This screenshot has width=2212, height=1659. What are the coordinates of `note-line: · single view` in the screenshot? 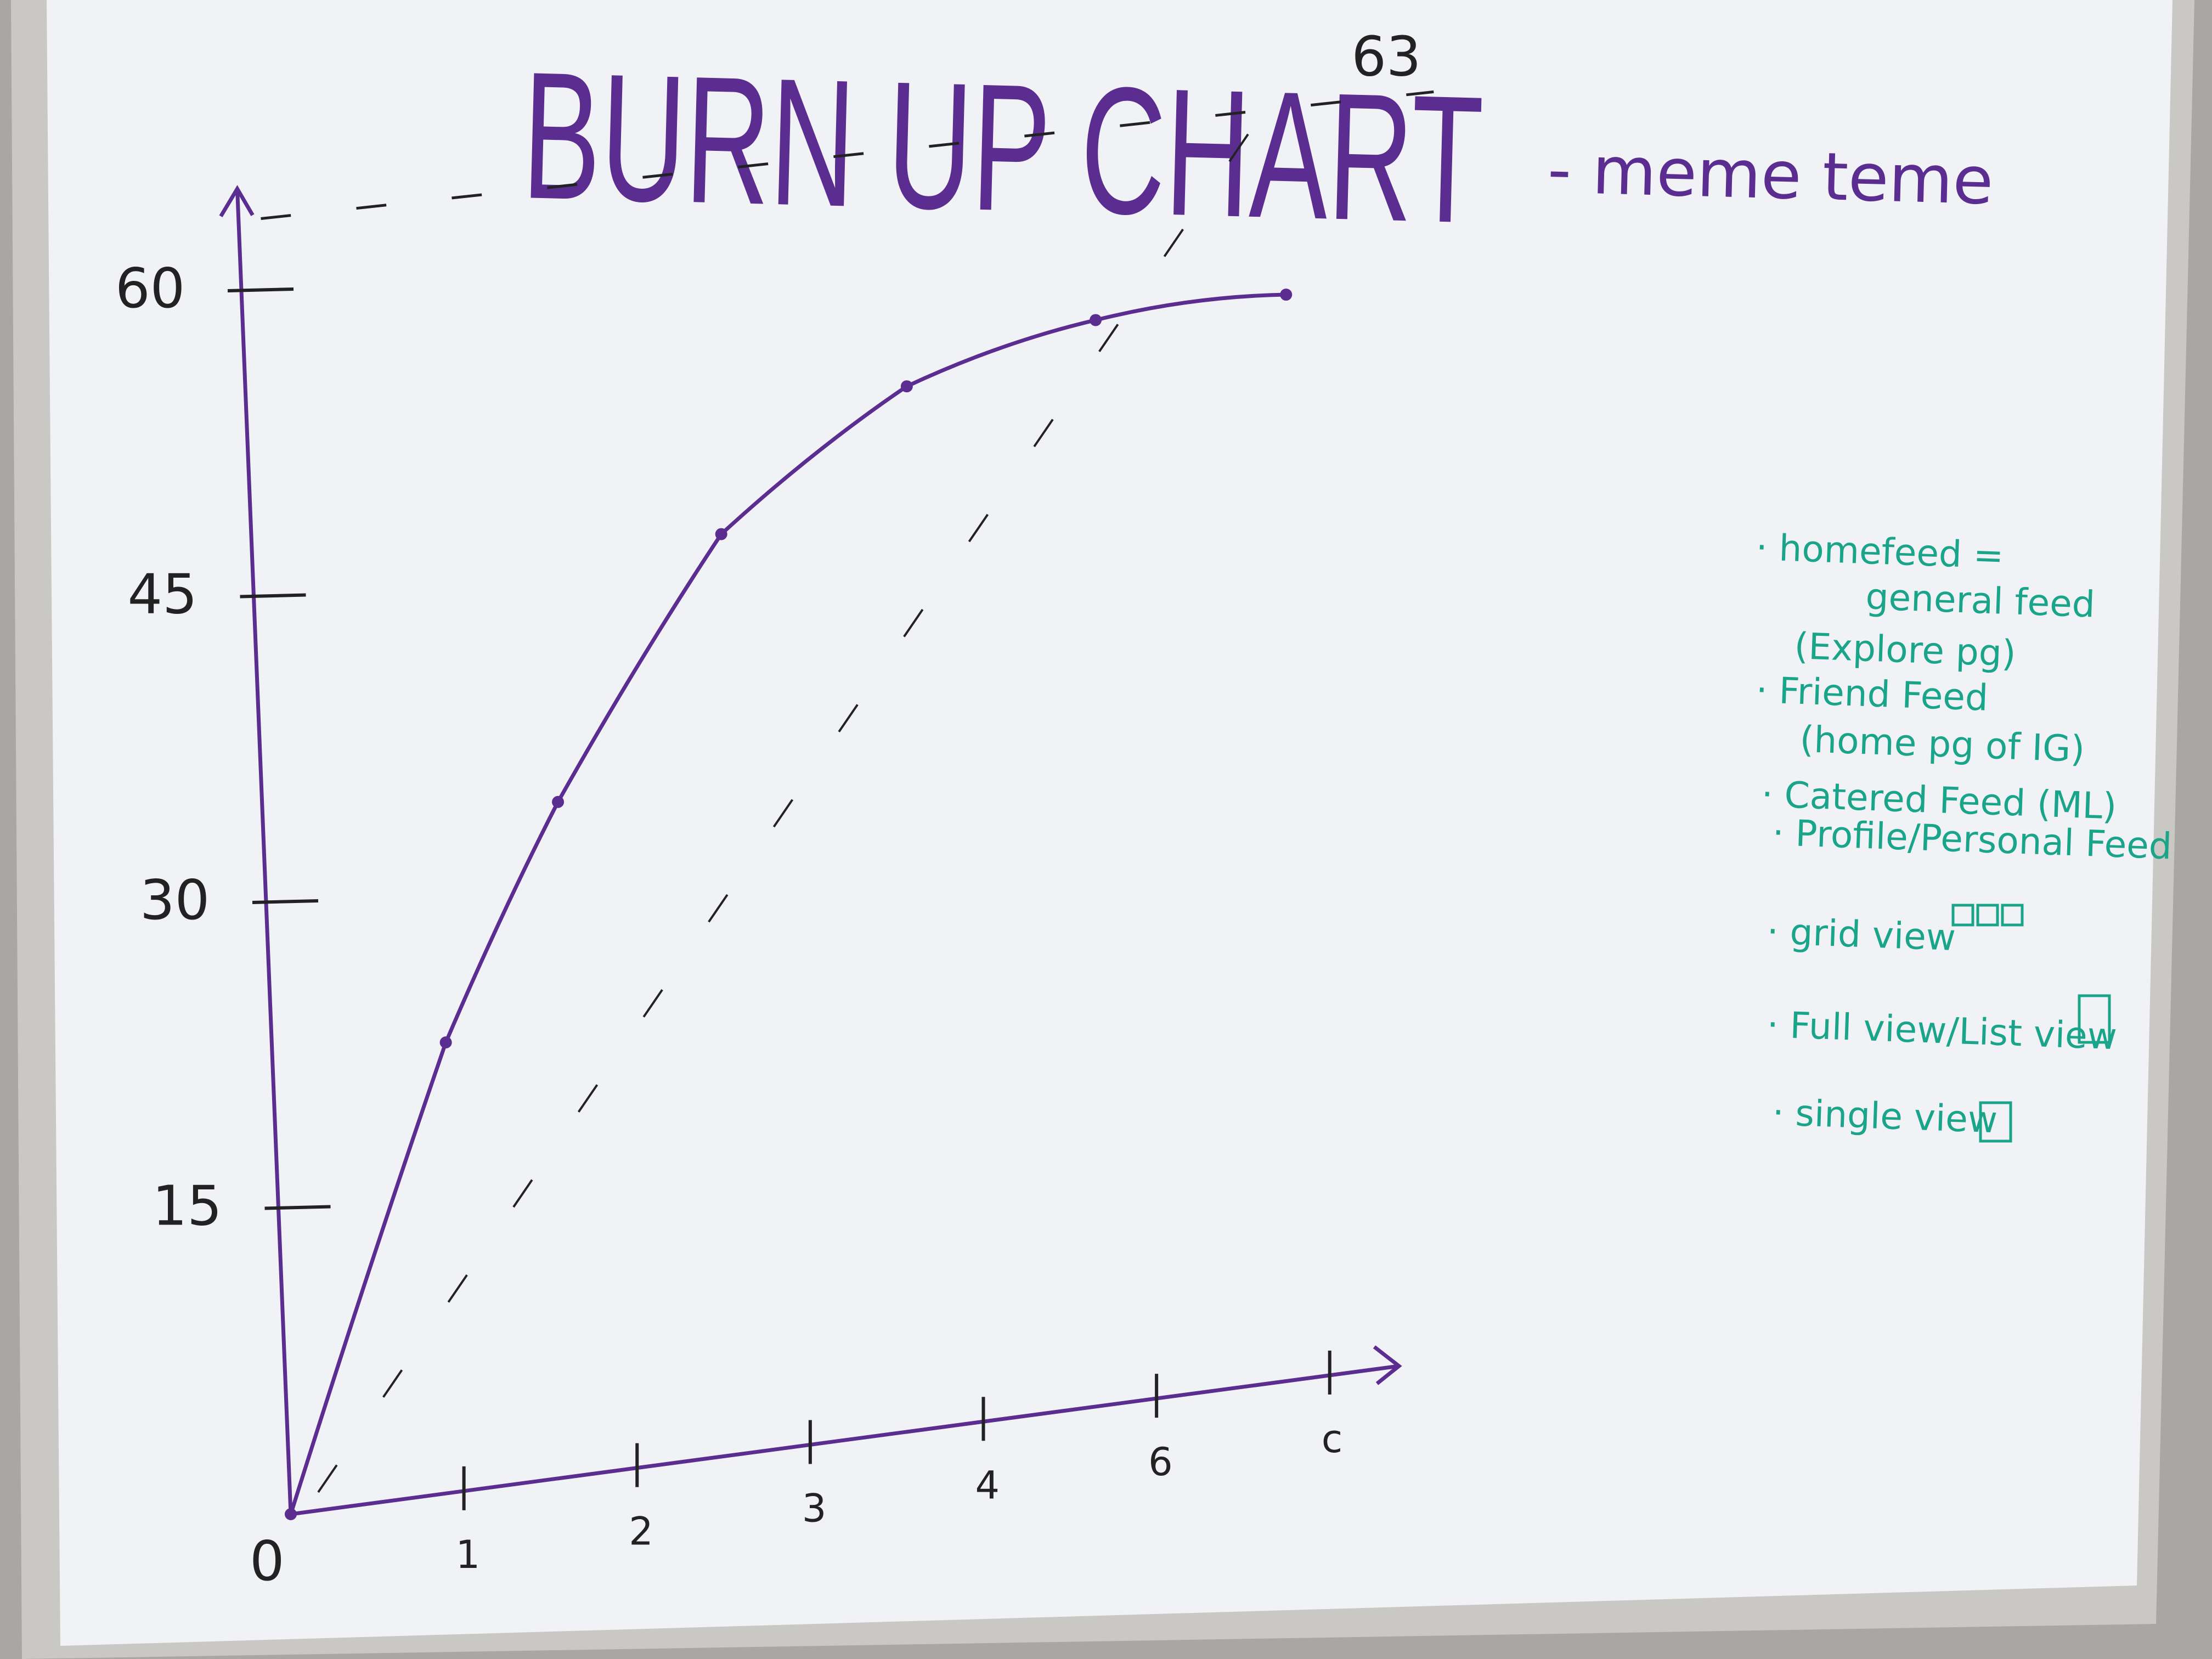 It's located at (1885, 1116).